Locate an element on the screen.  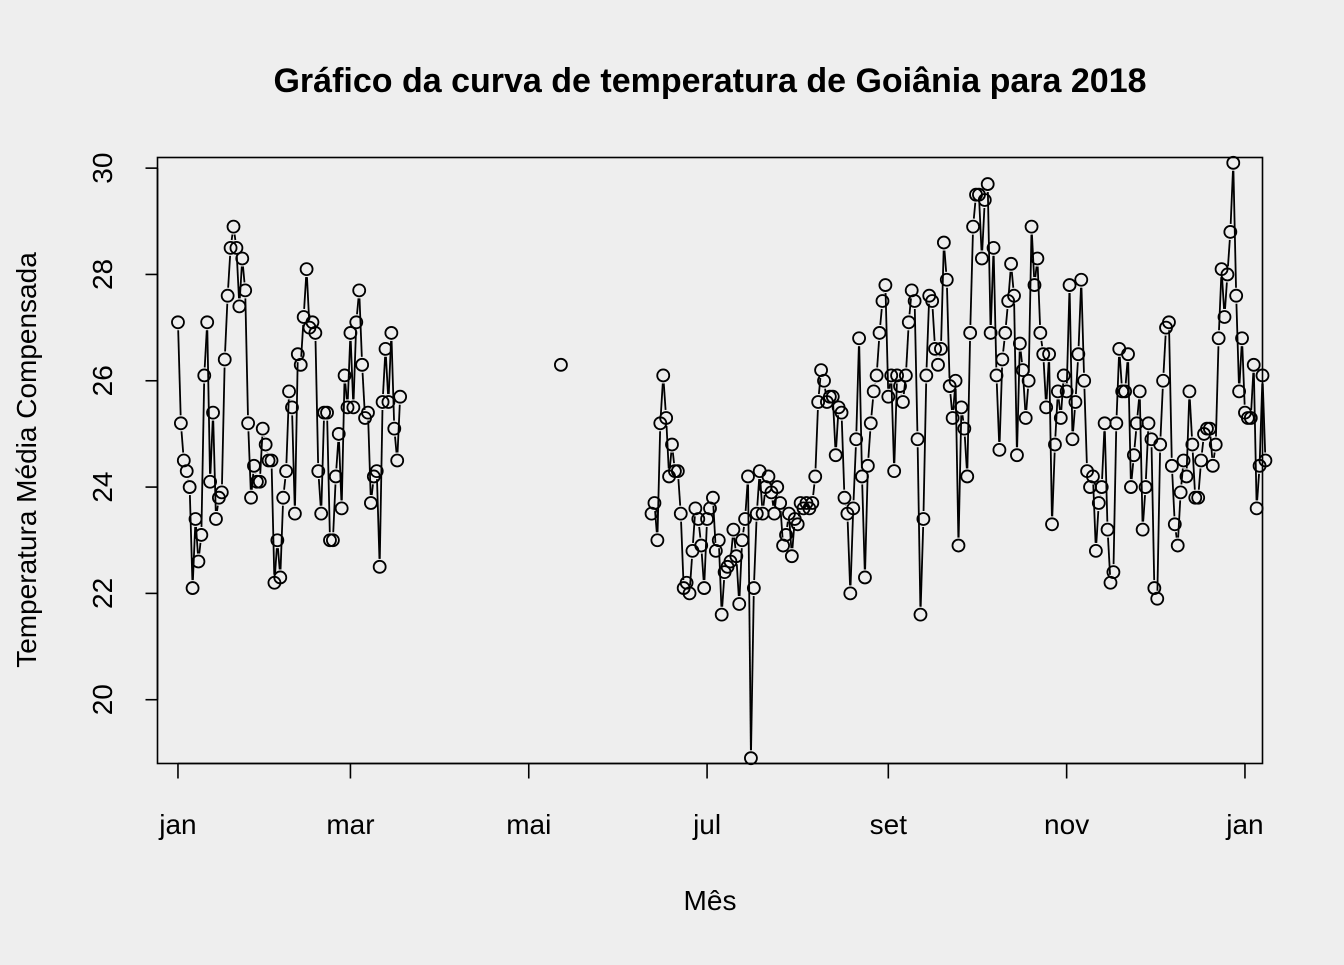
y-tick-label: 26 is located at coordinates (102, 380).